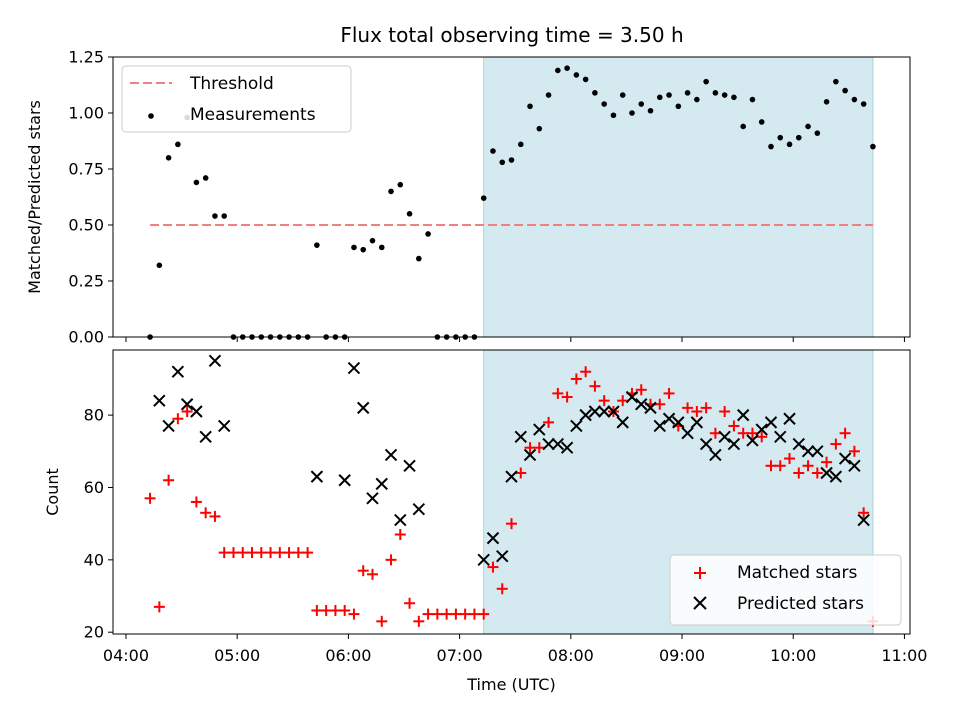 Image resolution: width=960 pixels, height=724 pixels. Describe the element at coordinates (253, 115) in the screenshot. I see `legend-label-measurements: Measurements` at that location.